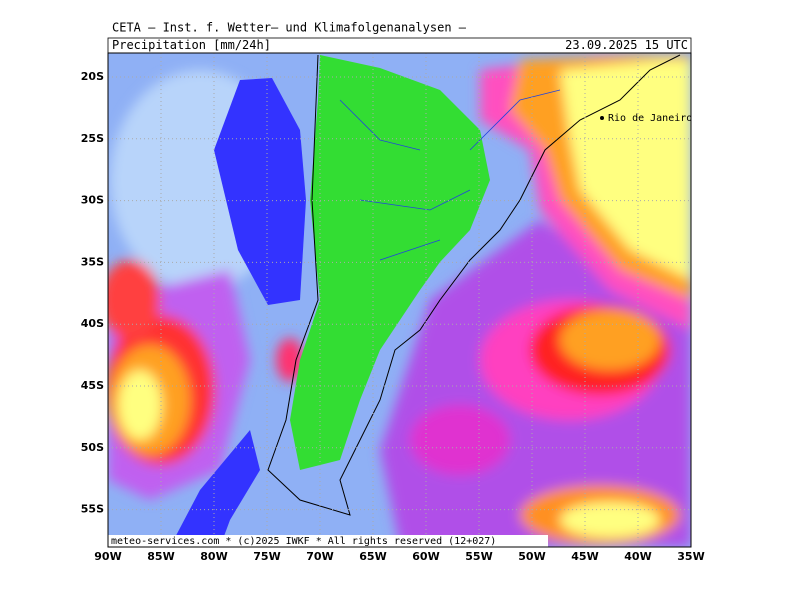  I want to click on lon-label: 70W, so click(319, 556).